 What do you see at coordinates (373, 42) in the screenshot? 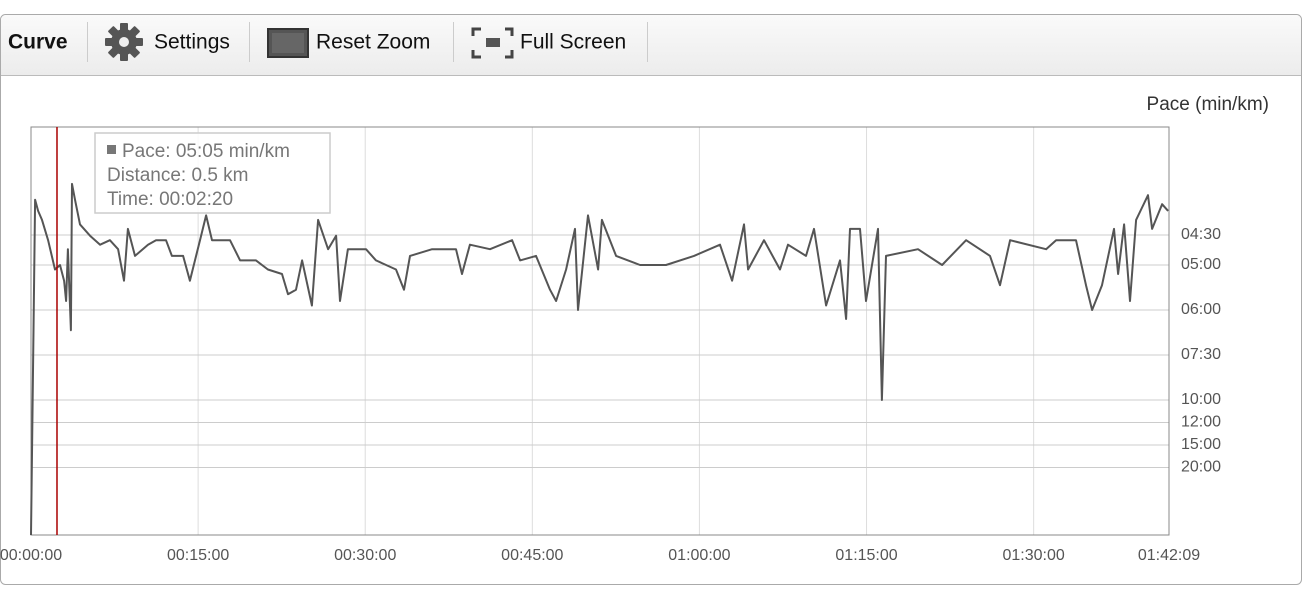
I see `reset-zoom-button: Reset Zoom` at bounding box center [373, 42].